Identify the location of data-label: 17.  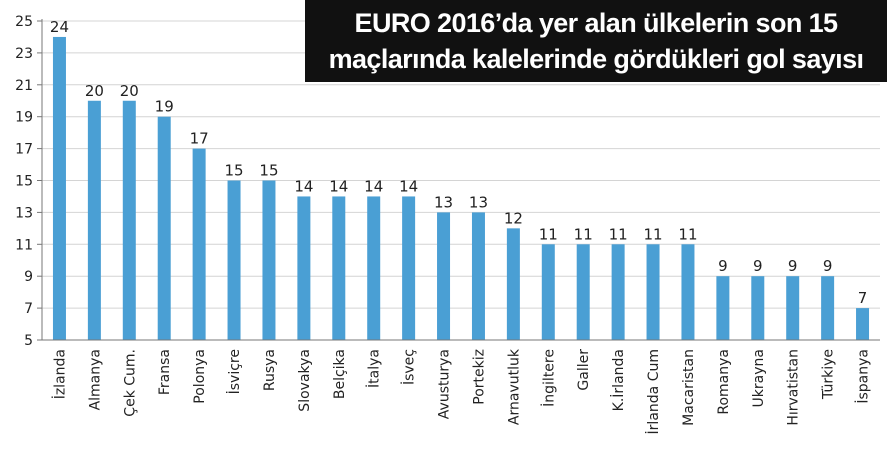
(199, 139).